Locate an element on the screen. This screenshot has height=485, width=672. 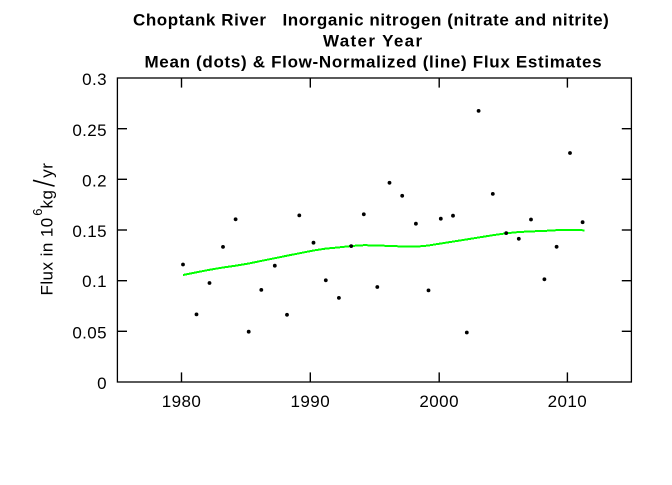
svg-text: 2010 is located at coordinates (568, 401).